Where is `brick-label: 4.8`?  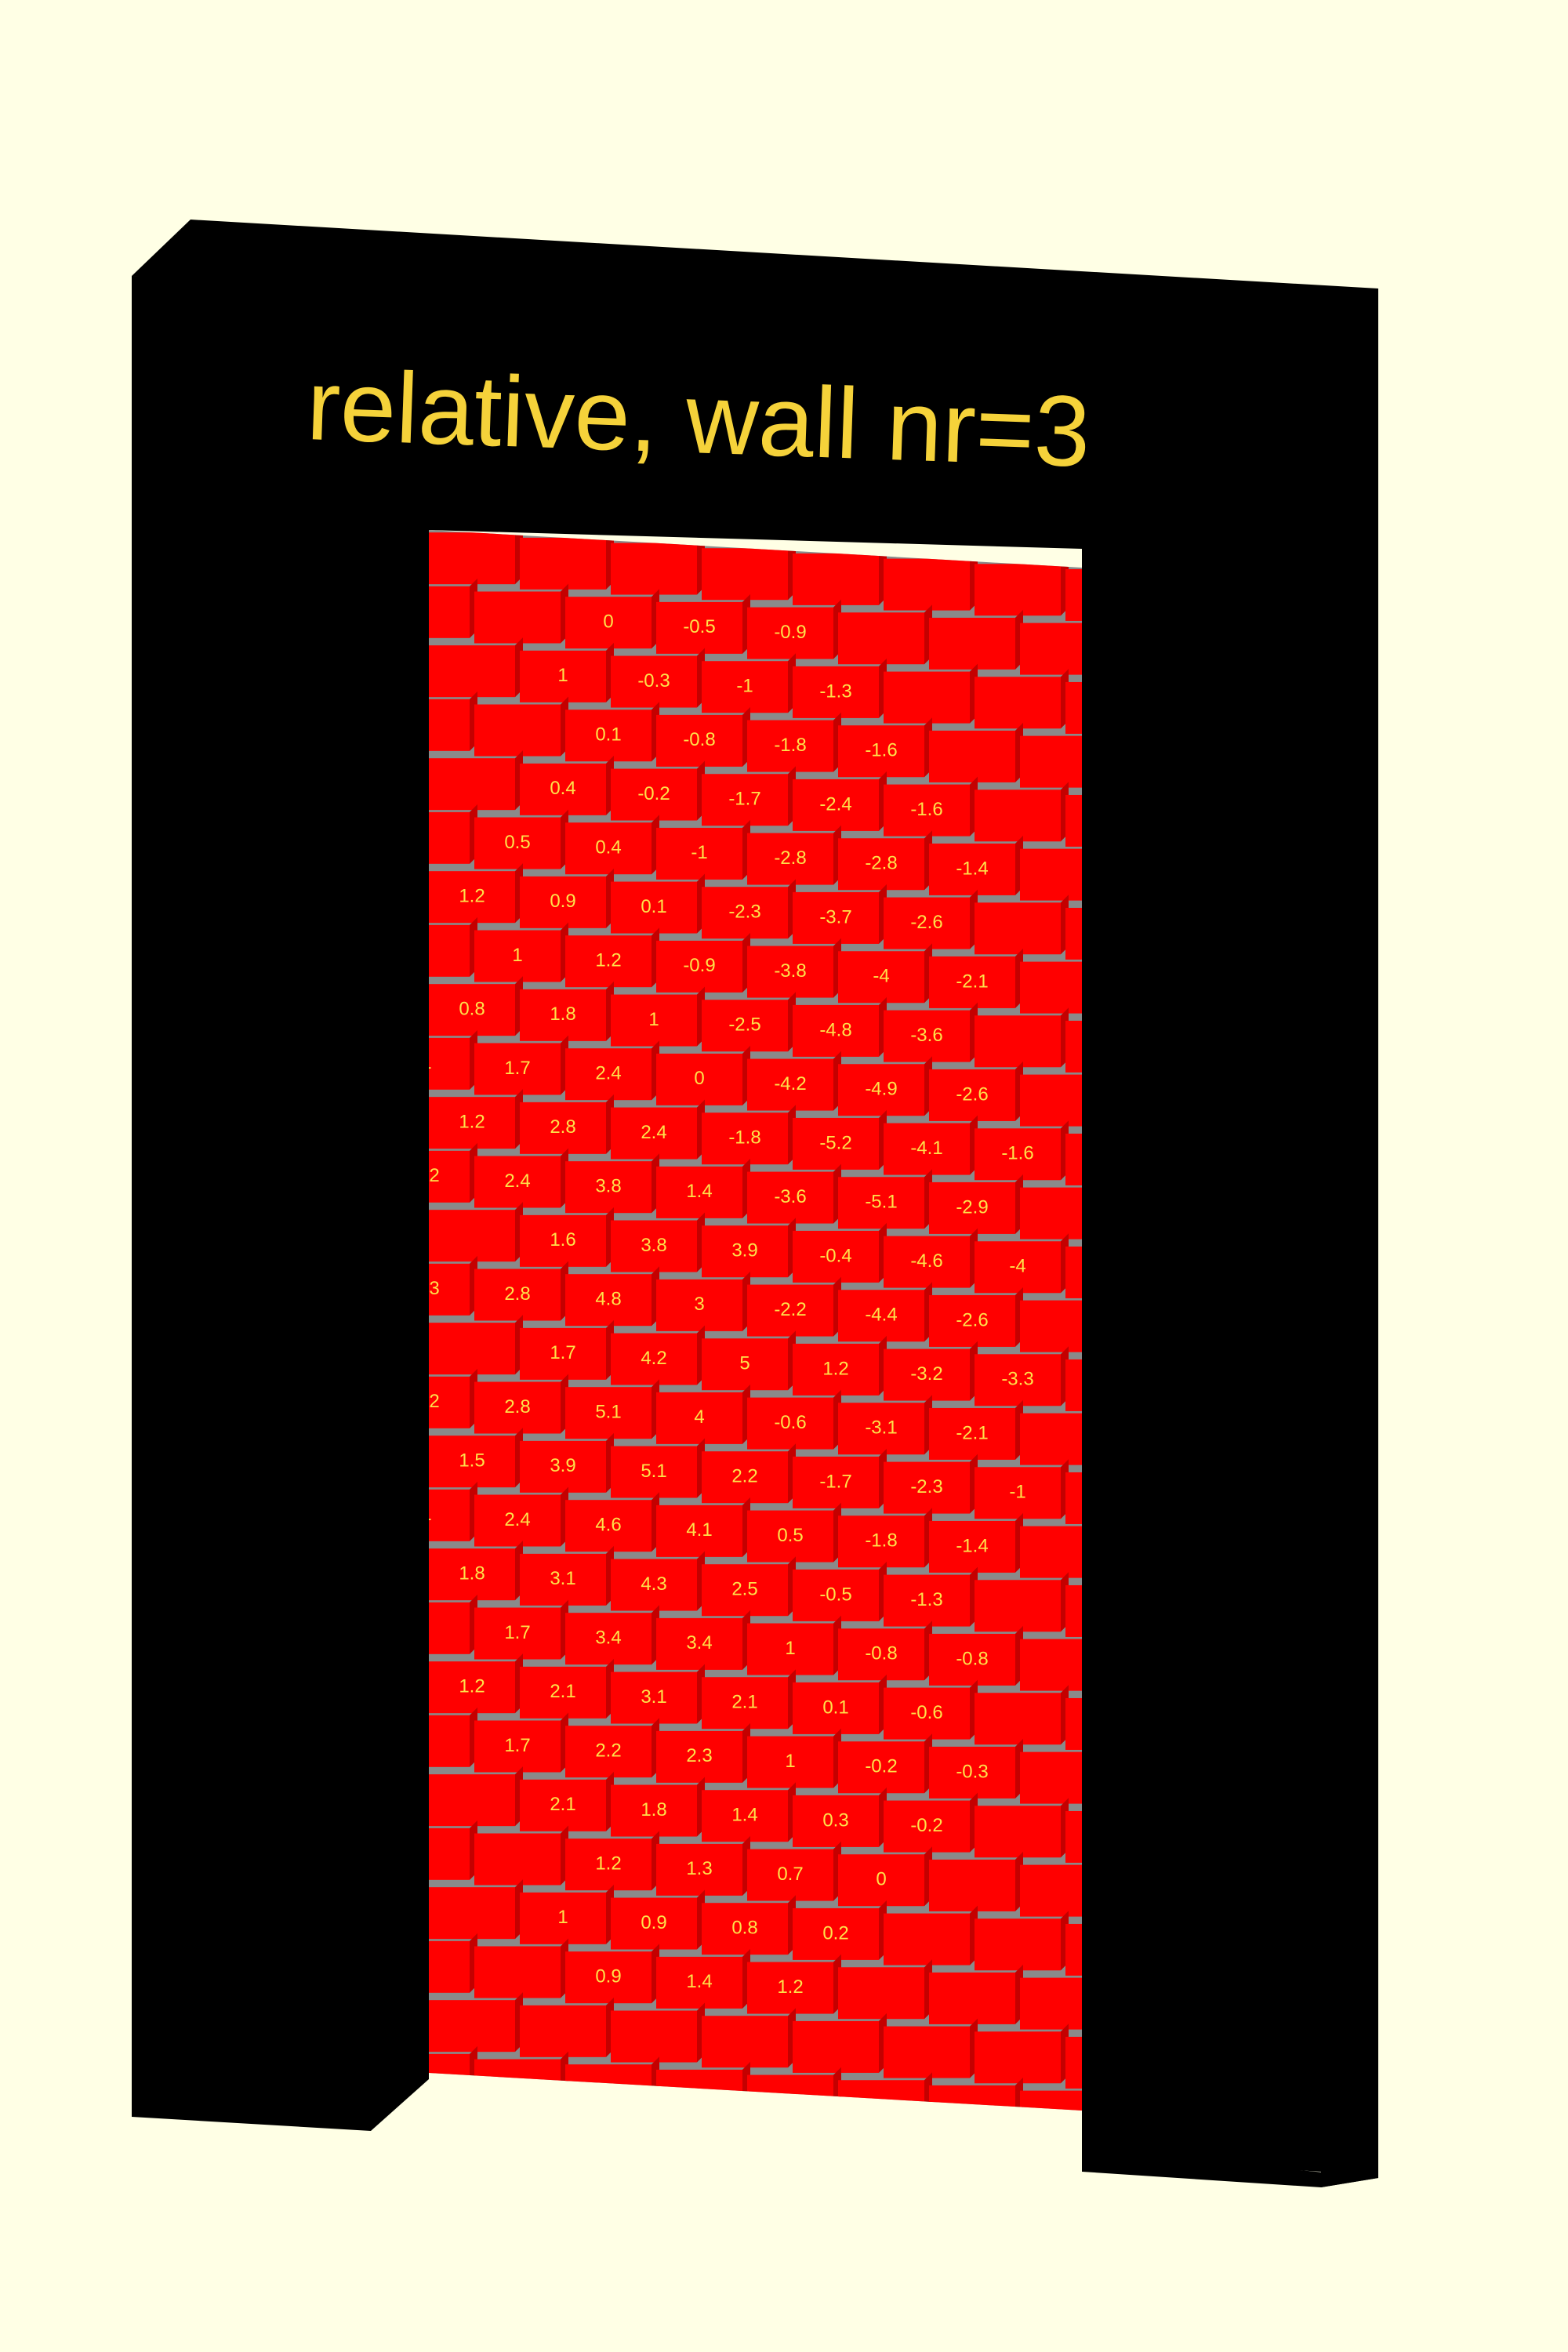 brick-label: 4.8 is located at coordinates (608, 1299).